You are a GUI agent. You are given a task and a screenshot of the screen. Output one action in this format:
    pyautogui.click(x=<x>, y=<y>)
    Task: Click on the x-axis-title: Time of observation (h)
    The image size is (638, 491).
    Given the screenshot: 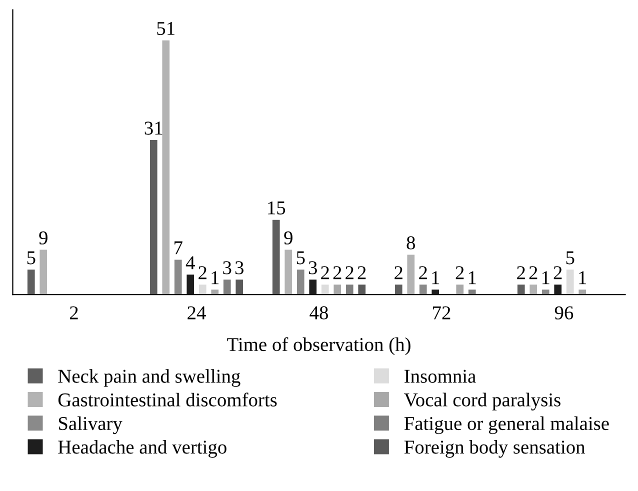 What is the action you would take?
    pyautogui.click(x=318, y=346)
    